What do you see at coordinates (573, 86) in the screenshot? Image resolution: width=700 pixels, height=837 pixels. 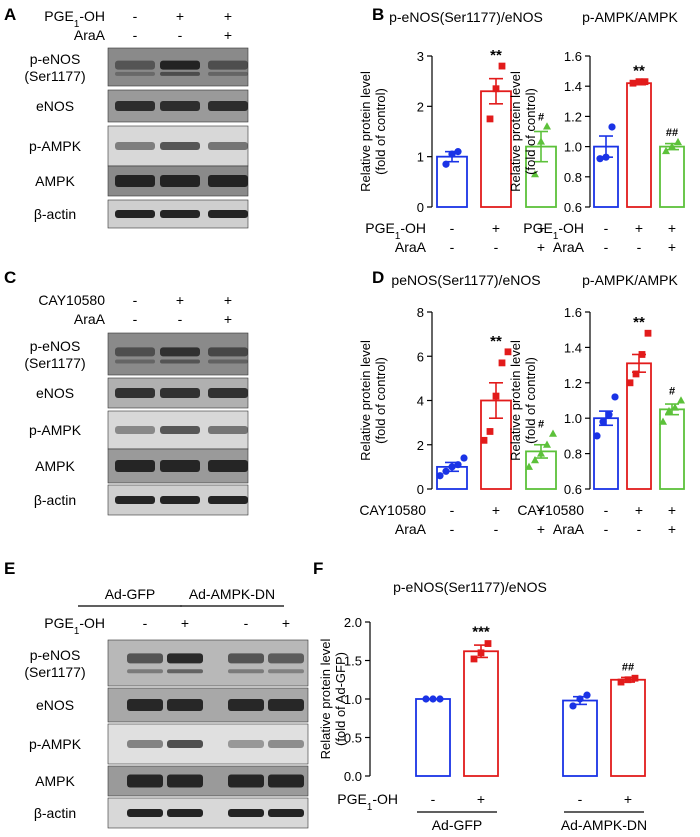 I see `y-tick-label: 1.4` at bounding box center [573, 86].